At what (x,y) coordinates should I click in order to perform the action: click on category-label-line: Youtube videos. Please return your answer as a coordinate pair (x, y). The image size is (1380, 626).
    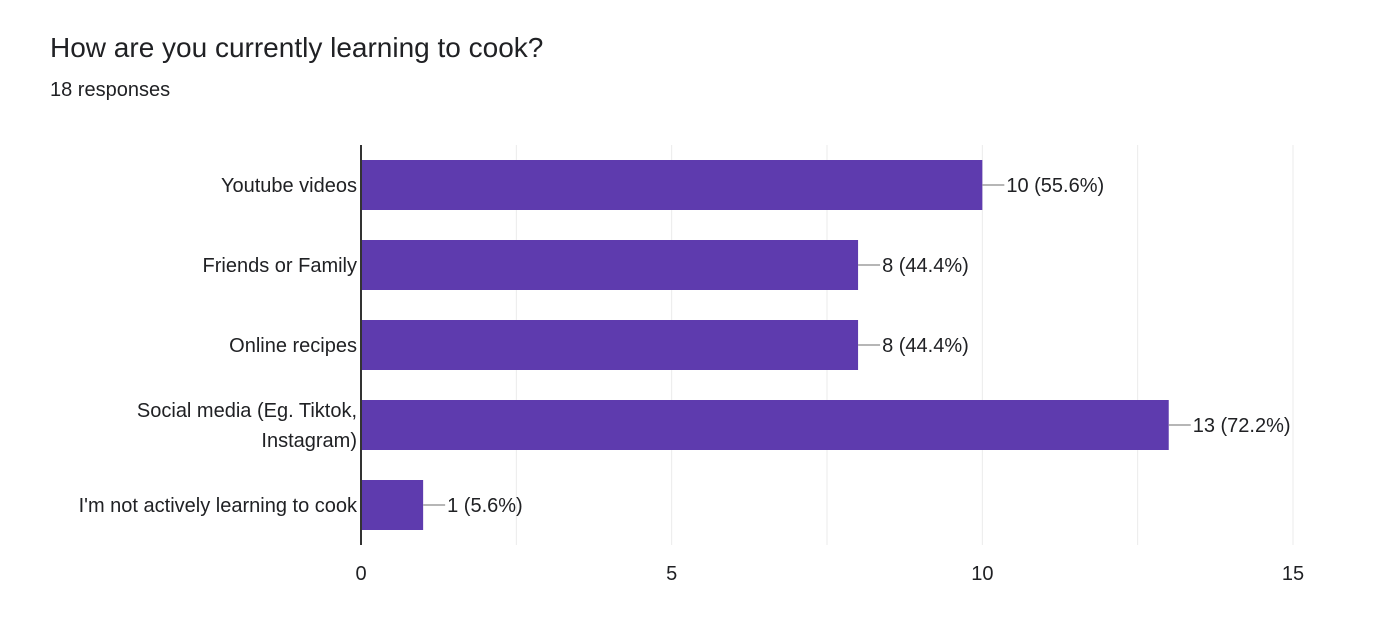
    Looking at the image, I should click on (289, 186).